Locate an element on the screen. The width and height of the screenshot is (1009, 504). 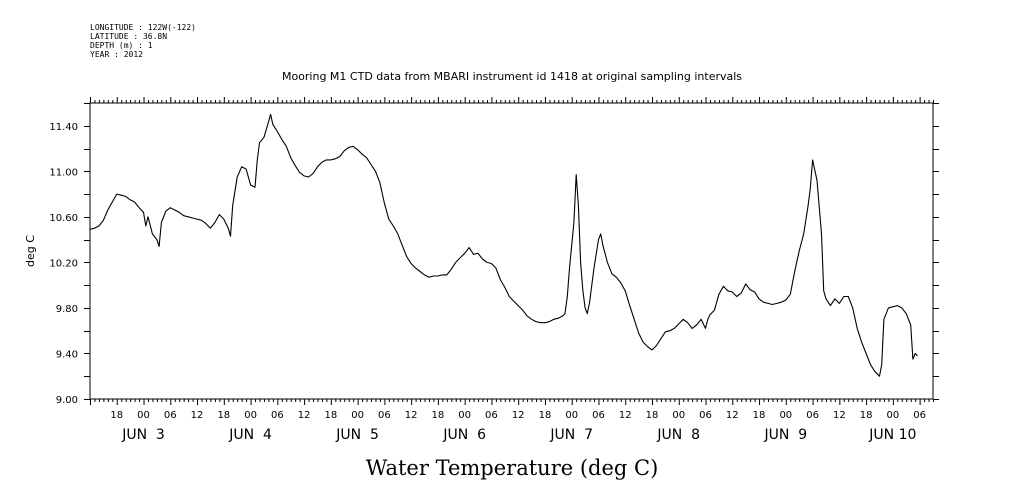
x-day-label: JUN 9 is located at coordinates (785, 435).